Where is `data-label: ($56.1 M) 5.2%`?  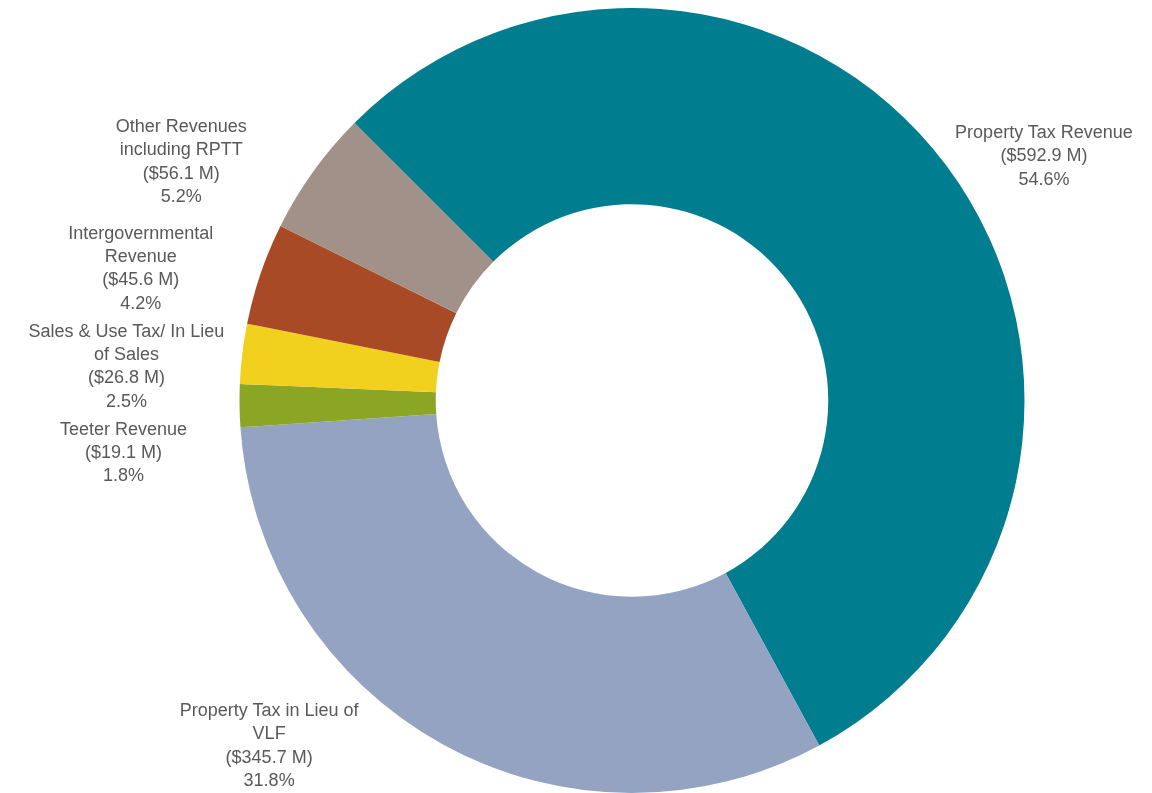
data-label: ($56.1 M) 5.2% is located at coordinates (181, 185).